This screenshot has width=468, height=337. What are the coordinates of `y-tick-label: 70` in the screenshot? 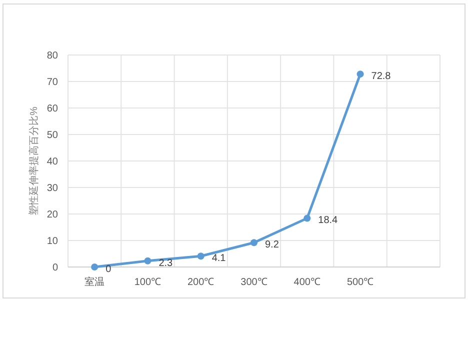 It's located at (52, 82).